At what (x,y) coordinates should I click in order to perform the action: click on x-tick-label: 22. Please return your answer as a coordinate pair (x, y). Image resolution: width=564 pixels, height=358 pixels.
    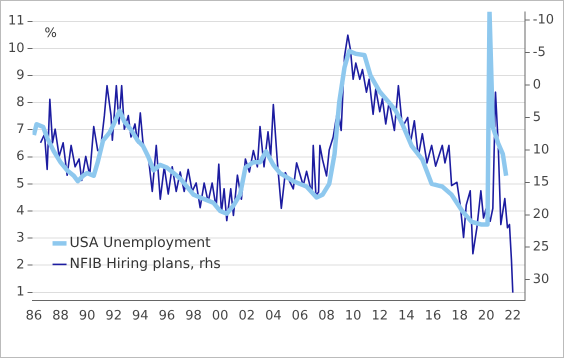
    Looking at the image, I should click on (513, 316).